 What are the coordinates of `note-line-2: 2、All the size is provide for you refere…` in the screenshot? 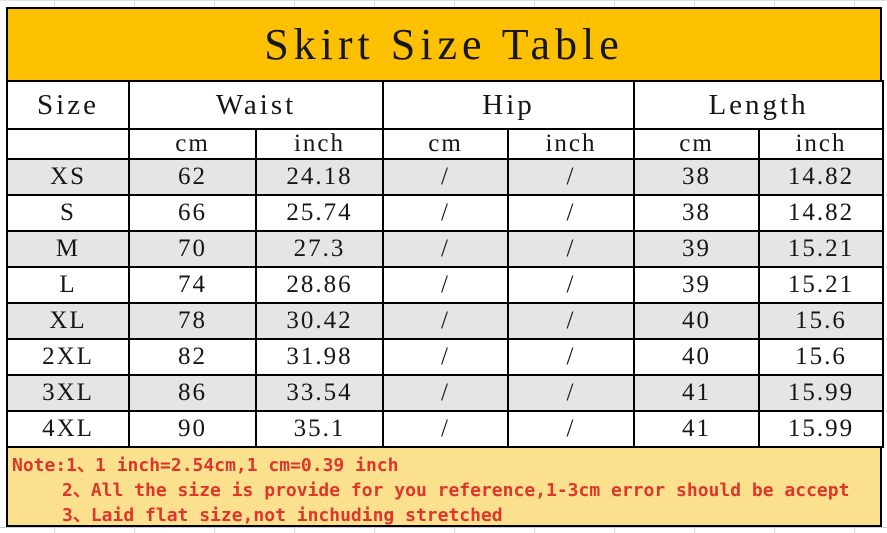 It's located at (456, 490).